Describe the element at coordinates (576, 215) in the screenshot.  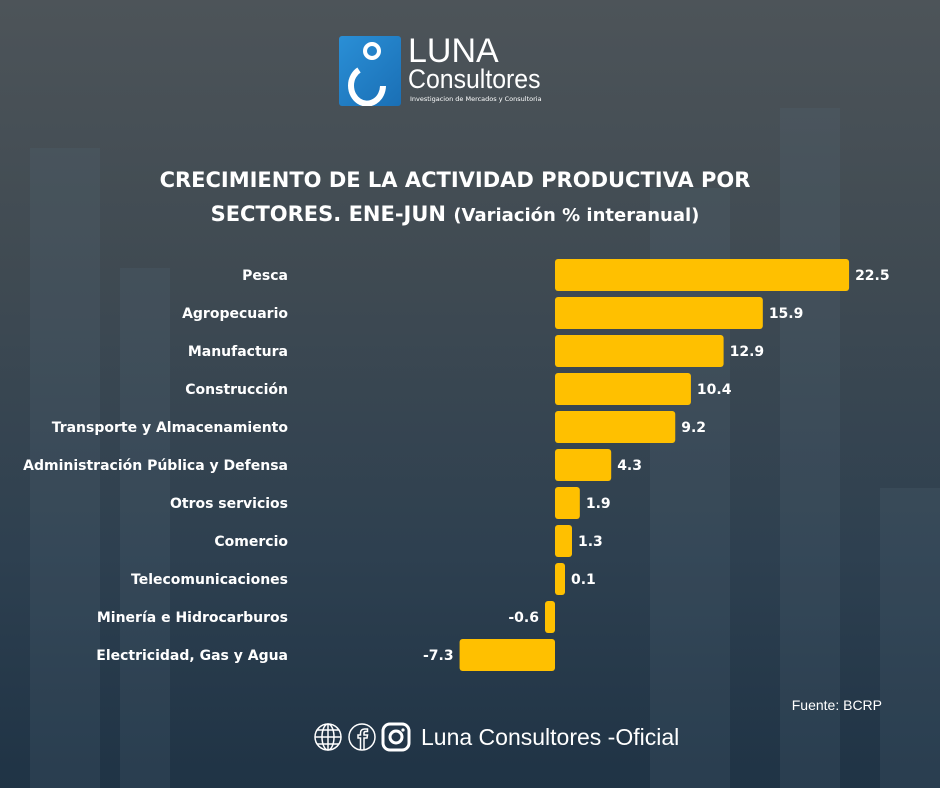
I see `title-subtitle: (Variación % interanual)` at that location.